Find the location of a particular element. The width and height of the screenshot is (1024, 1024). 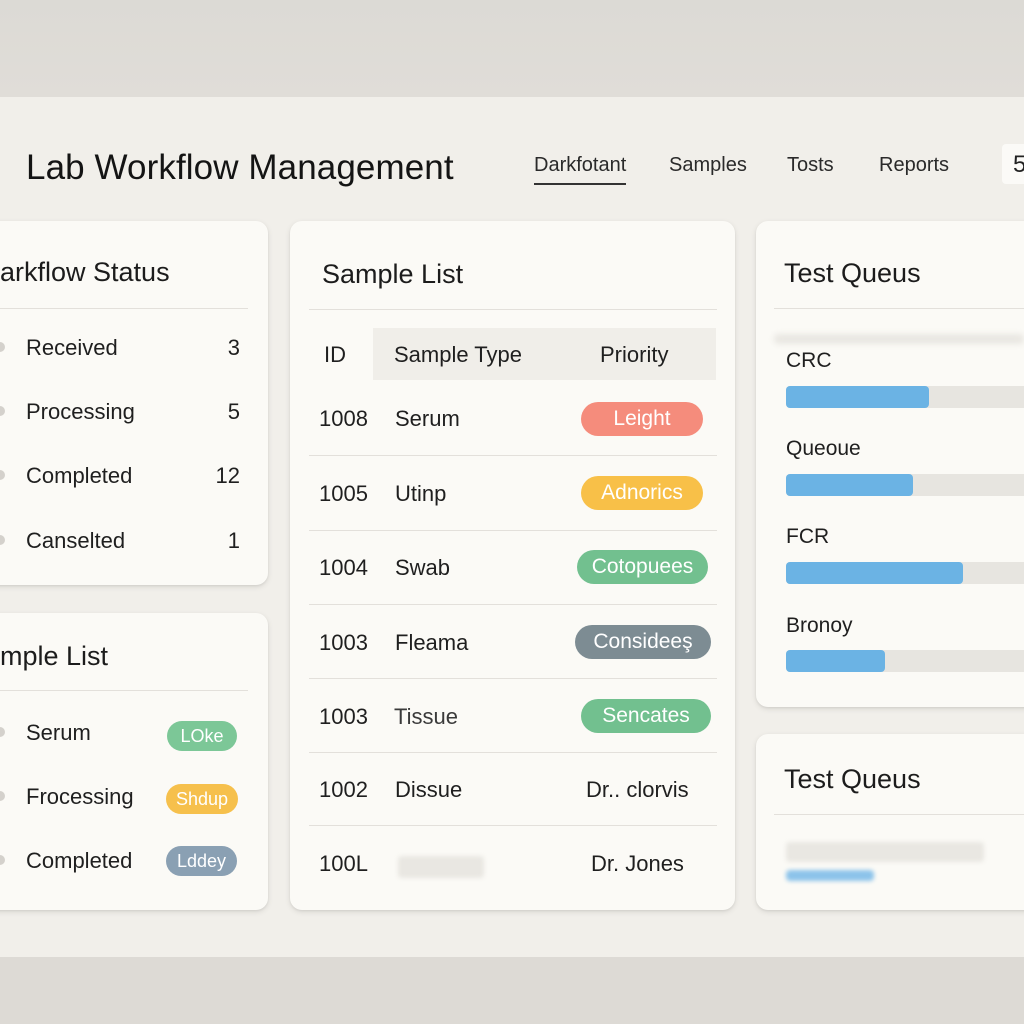

sample-type-cell: Serum is located at coordinates (427, 418).